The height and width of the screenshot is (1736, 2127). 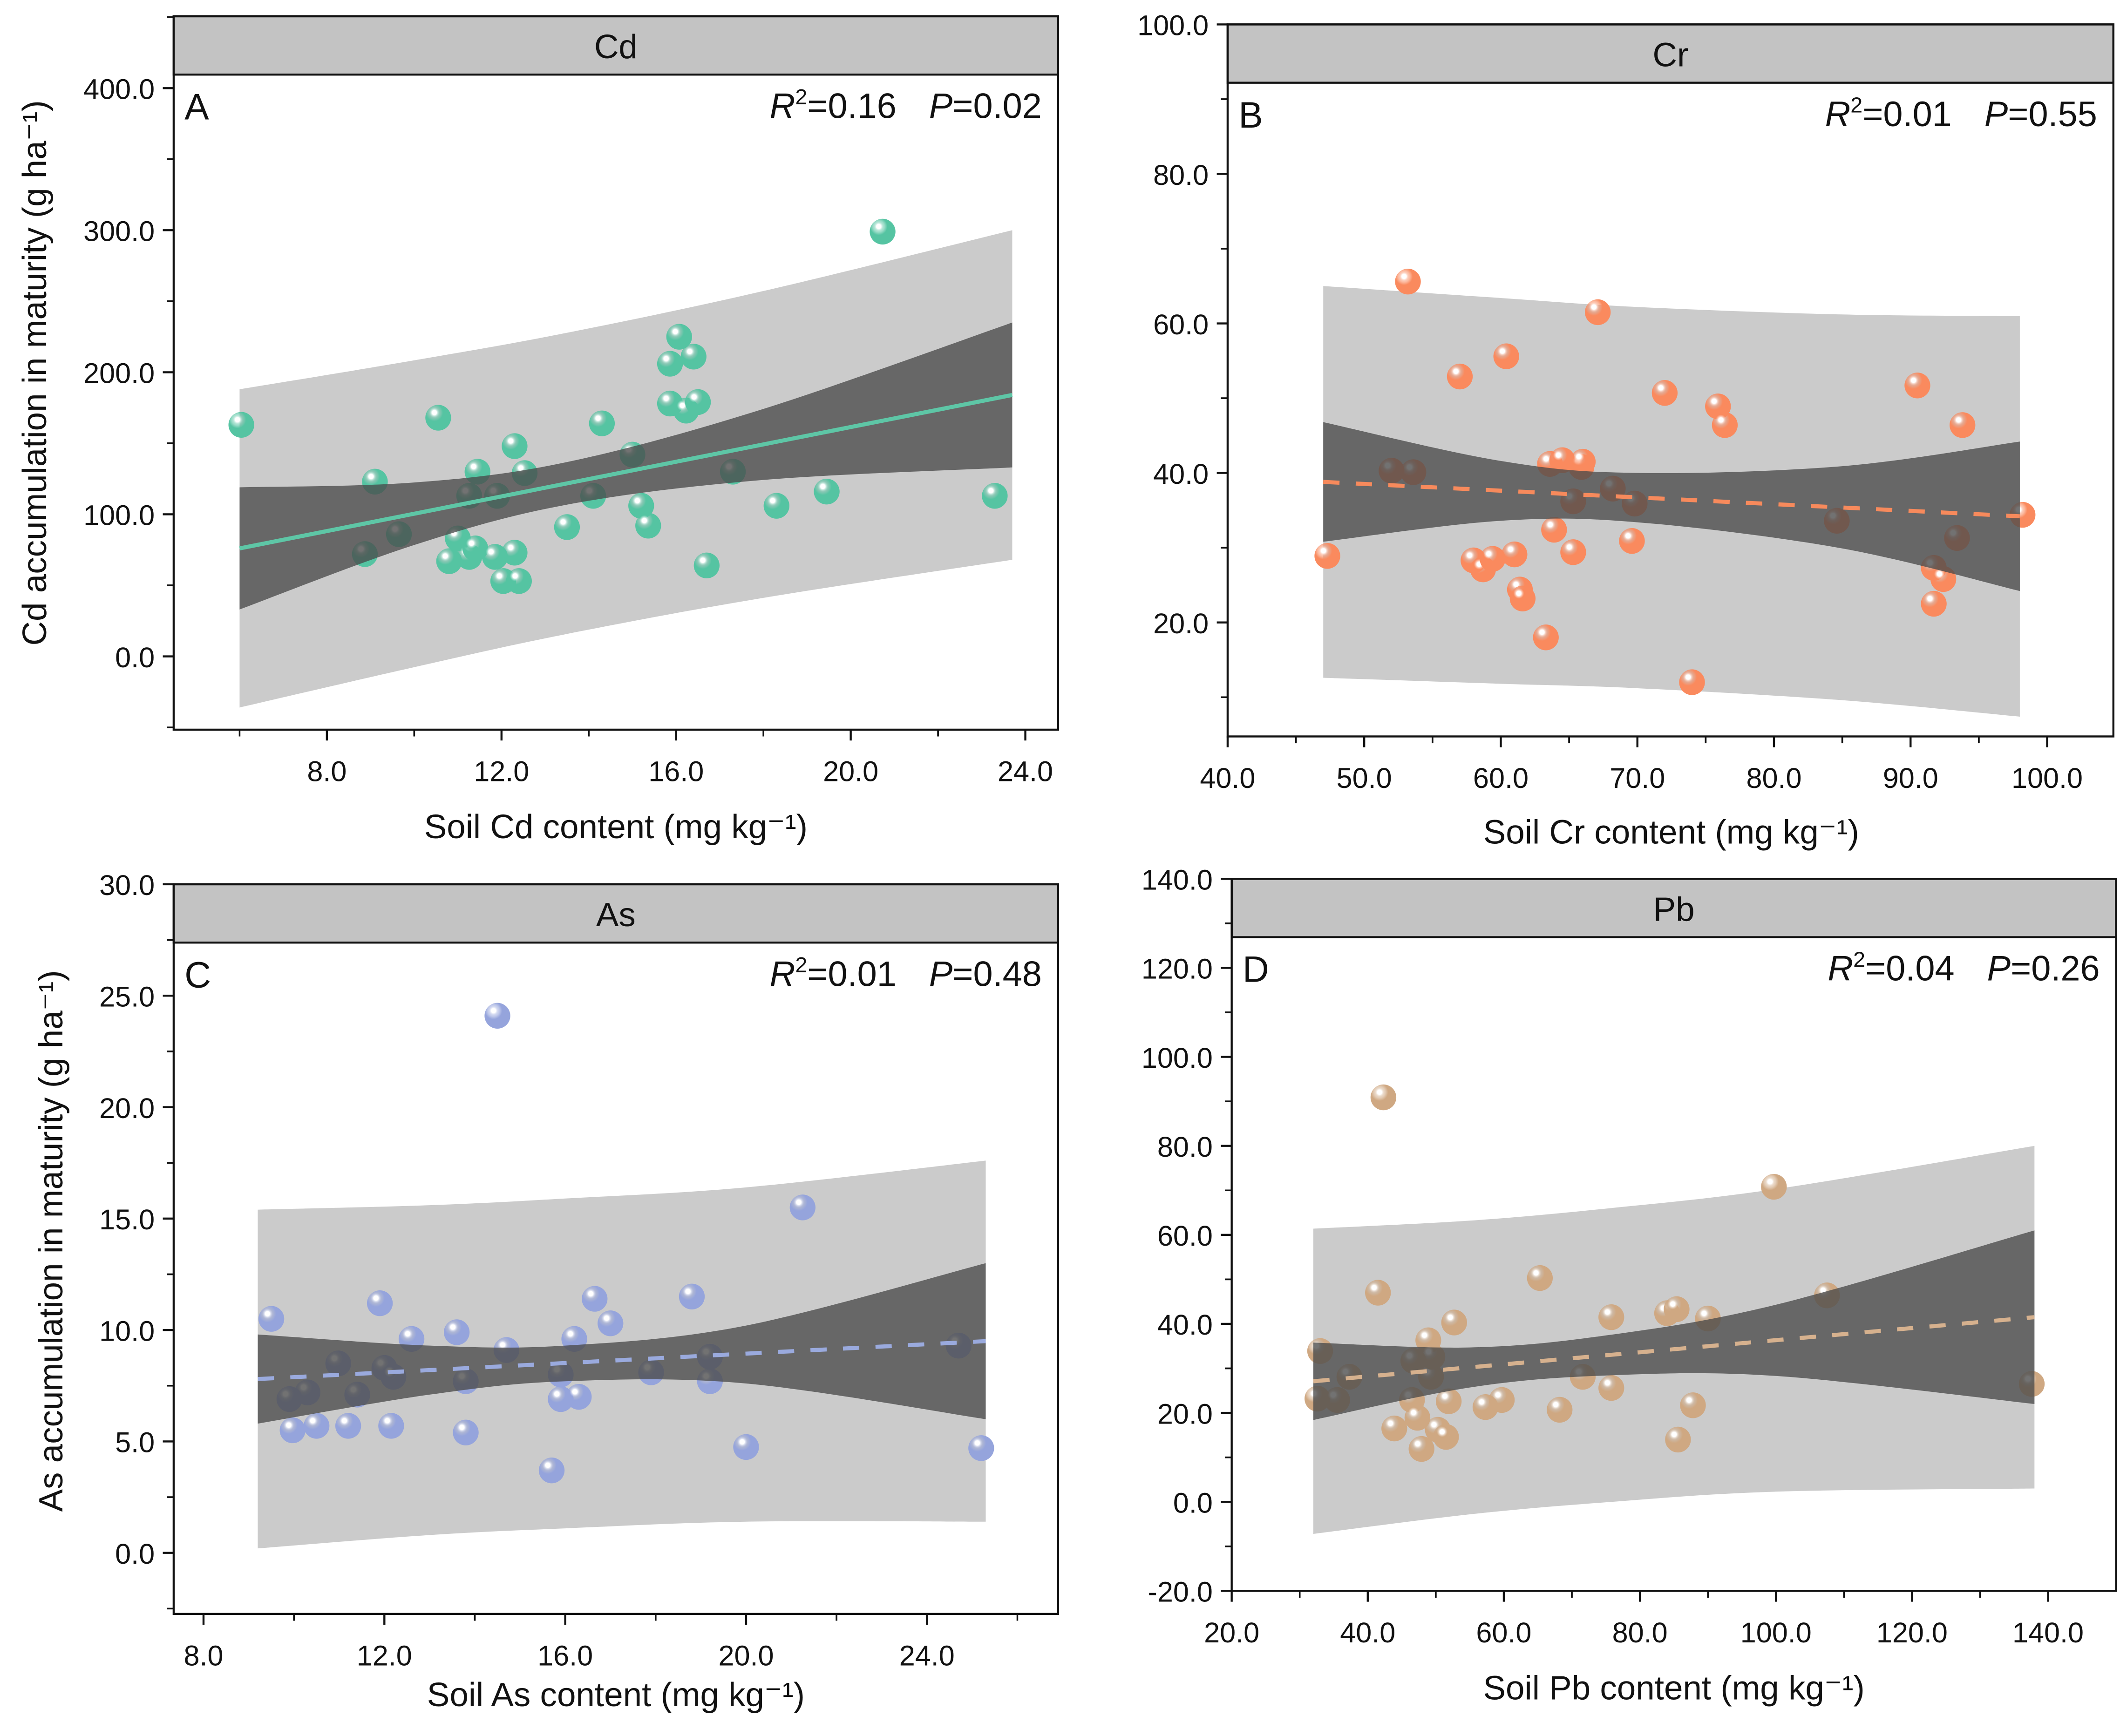 I want to click on y-axis-label: As accumulation in maturity (g ha⁻¹), so click(x=51, y=1241).